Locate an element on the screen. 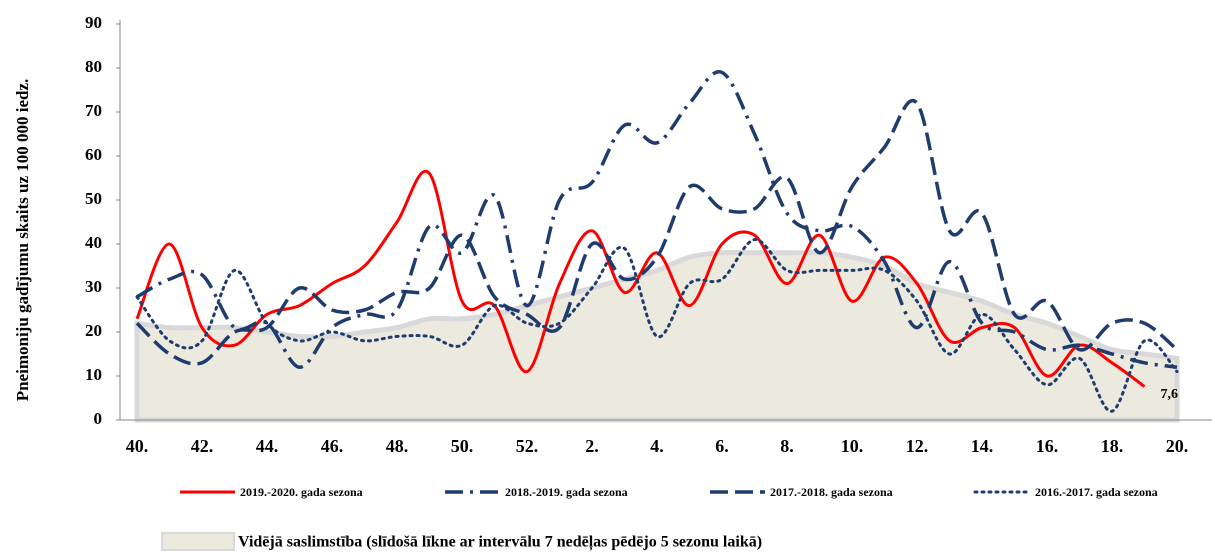  data-label: 7,6 is located at coordinates (1170, 394).